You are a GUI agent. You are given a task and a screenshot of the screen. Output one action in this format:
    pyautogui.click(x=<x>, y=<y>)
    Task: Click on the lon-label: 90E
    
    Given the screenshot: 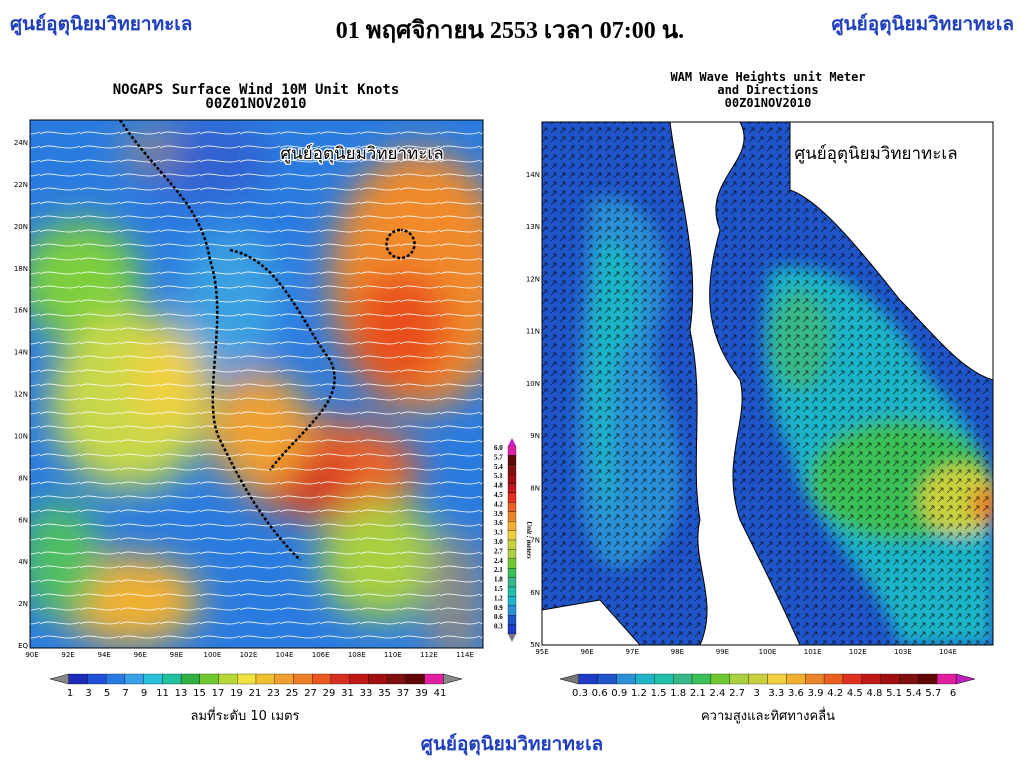 What is the action you would take?
    pyautogui.click(x=31, y=655)
    